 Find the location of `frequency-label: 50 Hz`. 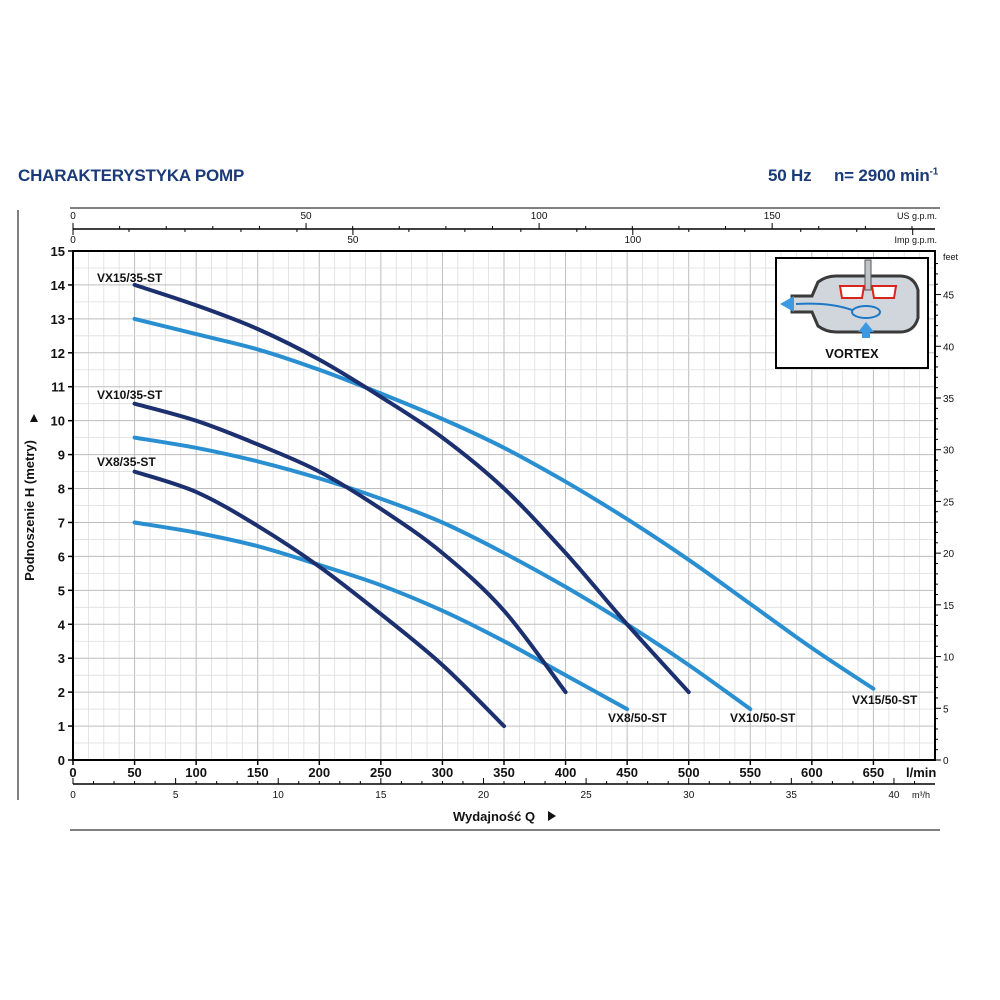

frequency-label: 50 Hz is located at coordinates (790, 175).